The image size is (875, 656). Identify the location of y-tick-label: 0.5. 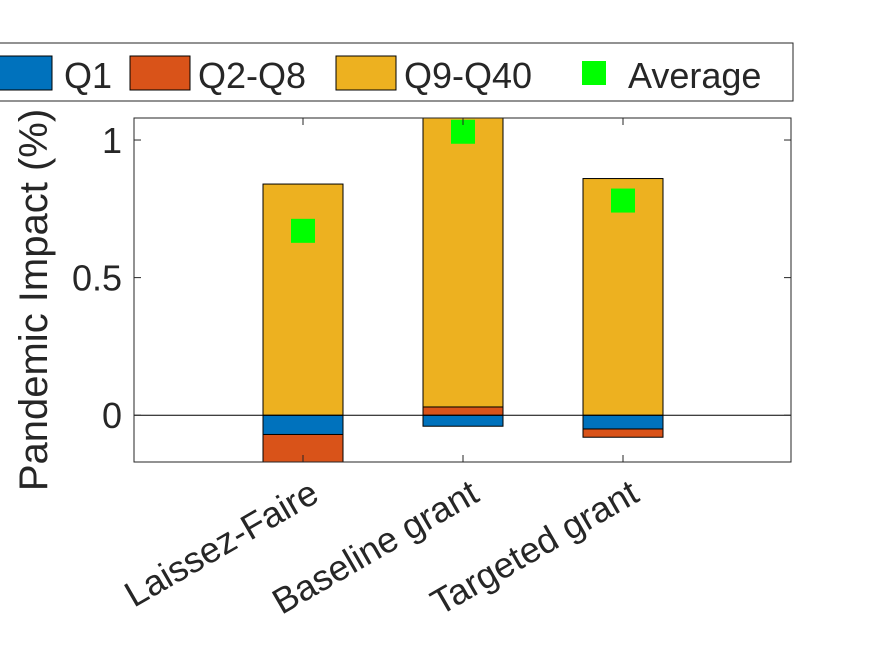
(97, 278).